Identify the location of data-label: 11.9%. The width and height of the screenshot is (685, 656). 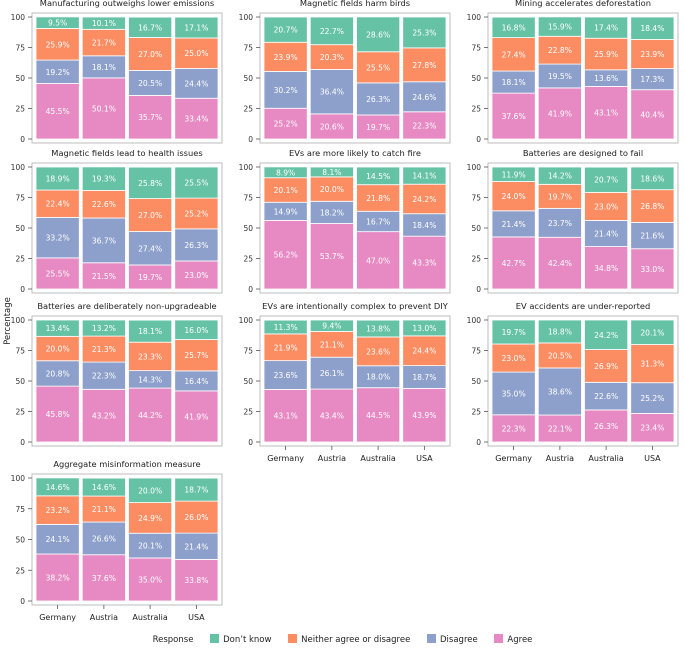
(514, 174).